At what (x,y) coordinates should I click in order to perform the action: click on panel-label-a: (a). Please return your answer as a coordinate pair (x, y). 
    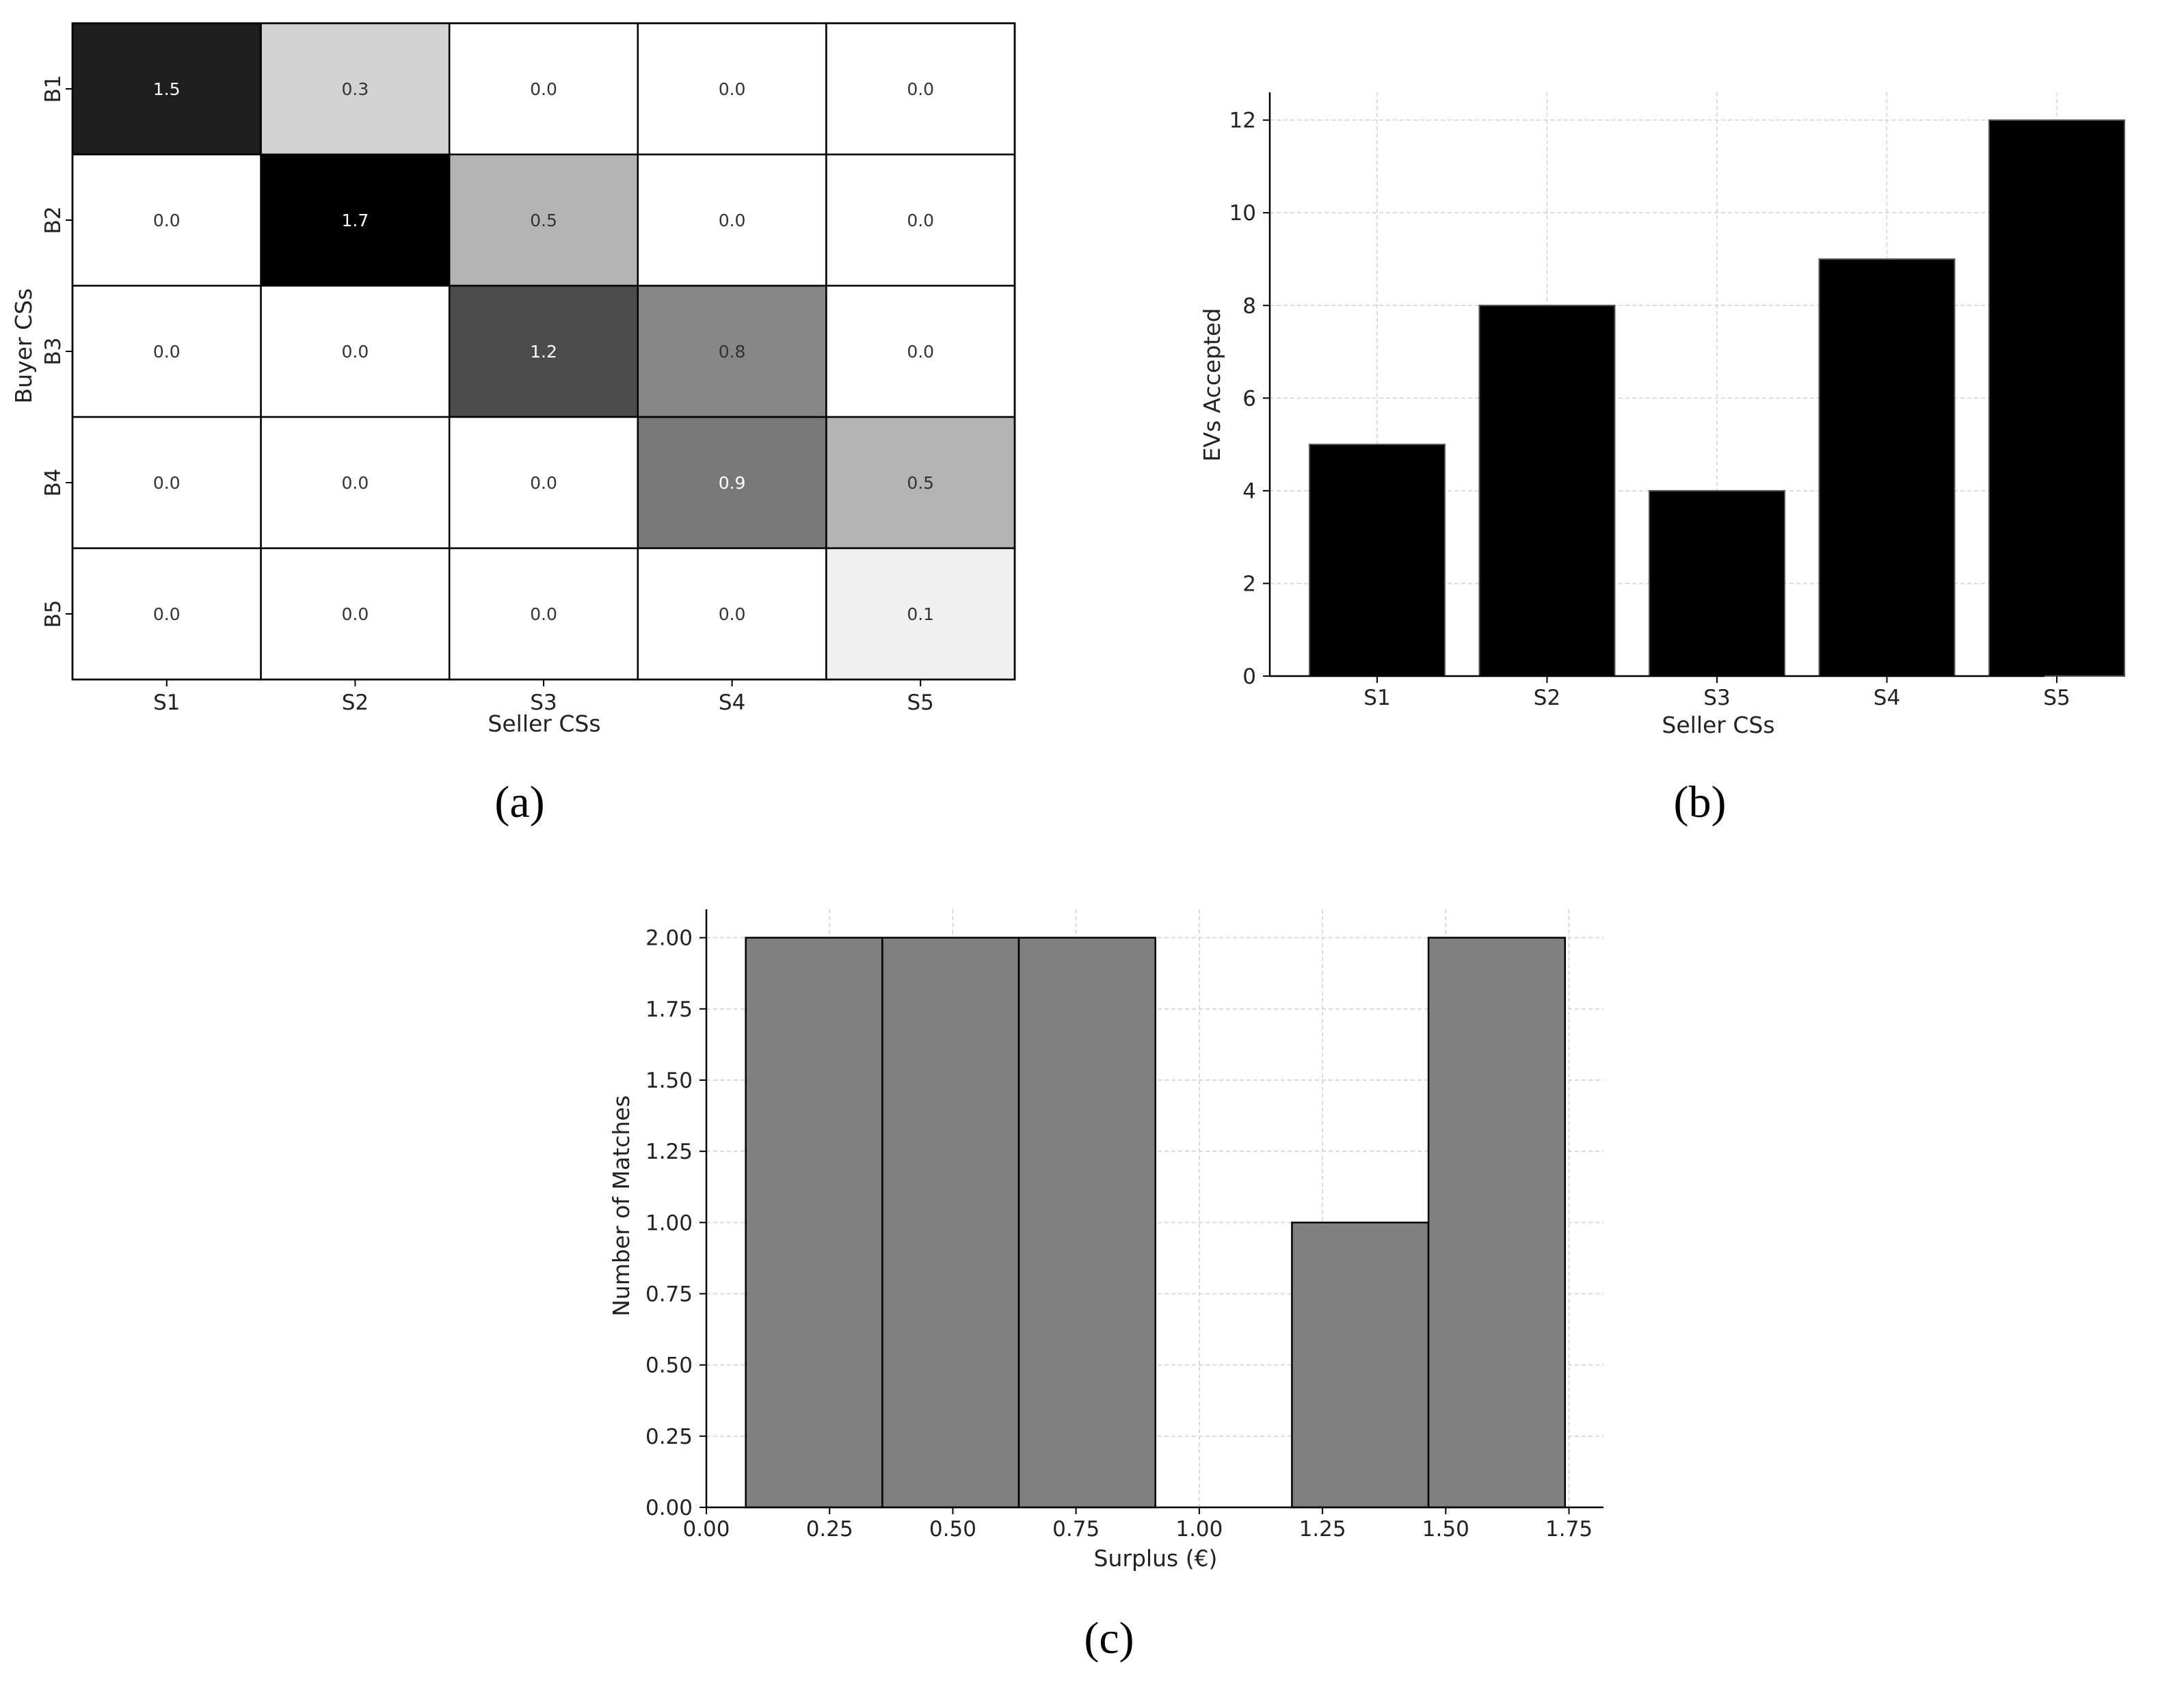
    Looking at the image, I should click on (519, 802).